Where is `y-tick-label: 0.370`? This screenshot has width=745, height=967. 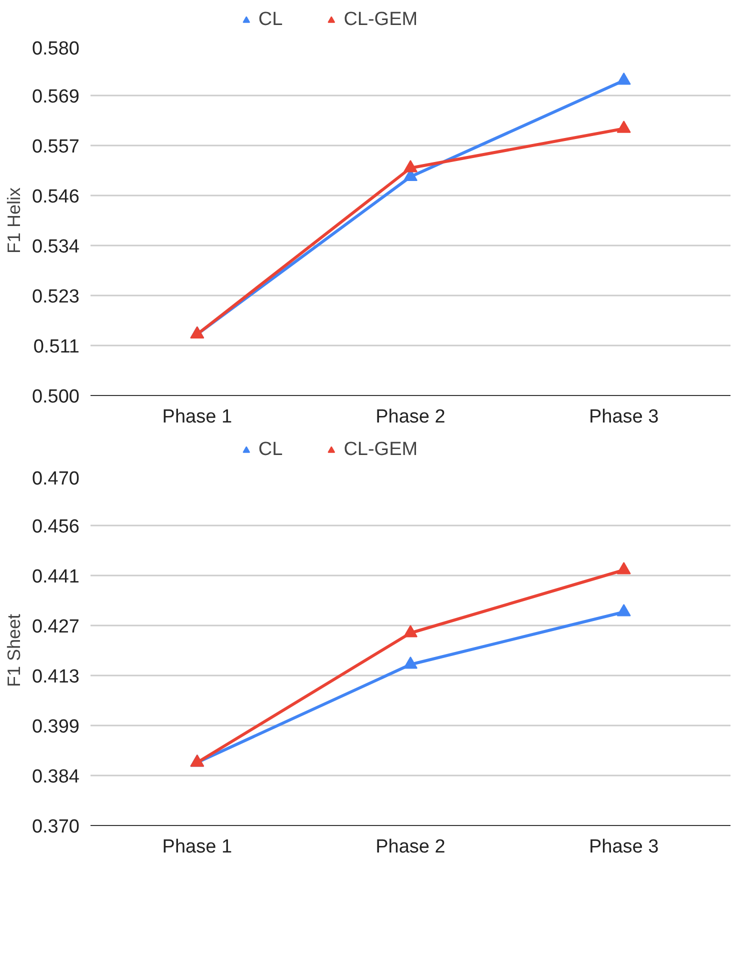
y-tick-label: 0.370 is located at coordinates (56, 827).